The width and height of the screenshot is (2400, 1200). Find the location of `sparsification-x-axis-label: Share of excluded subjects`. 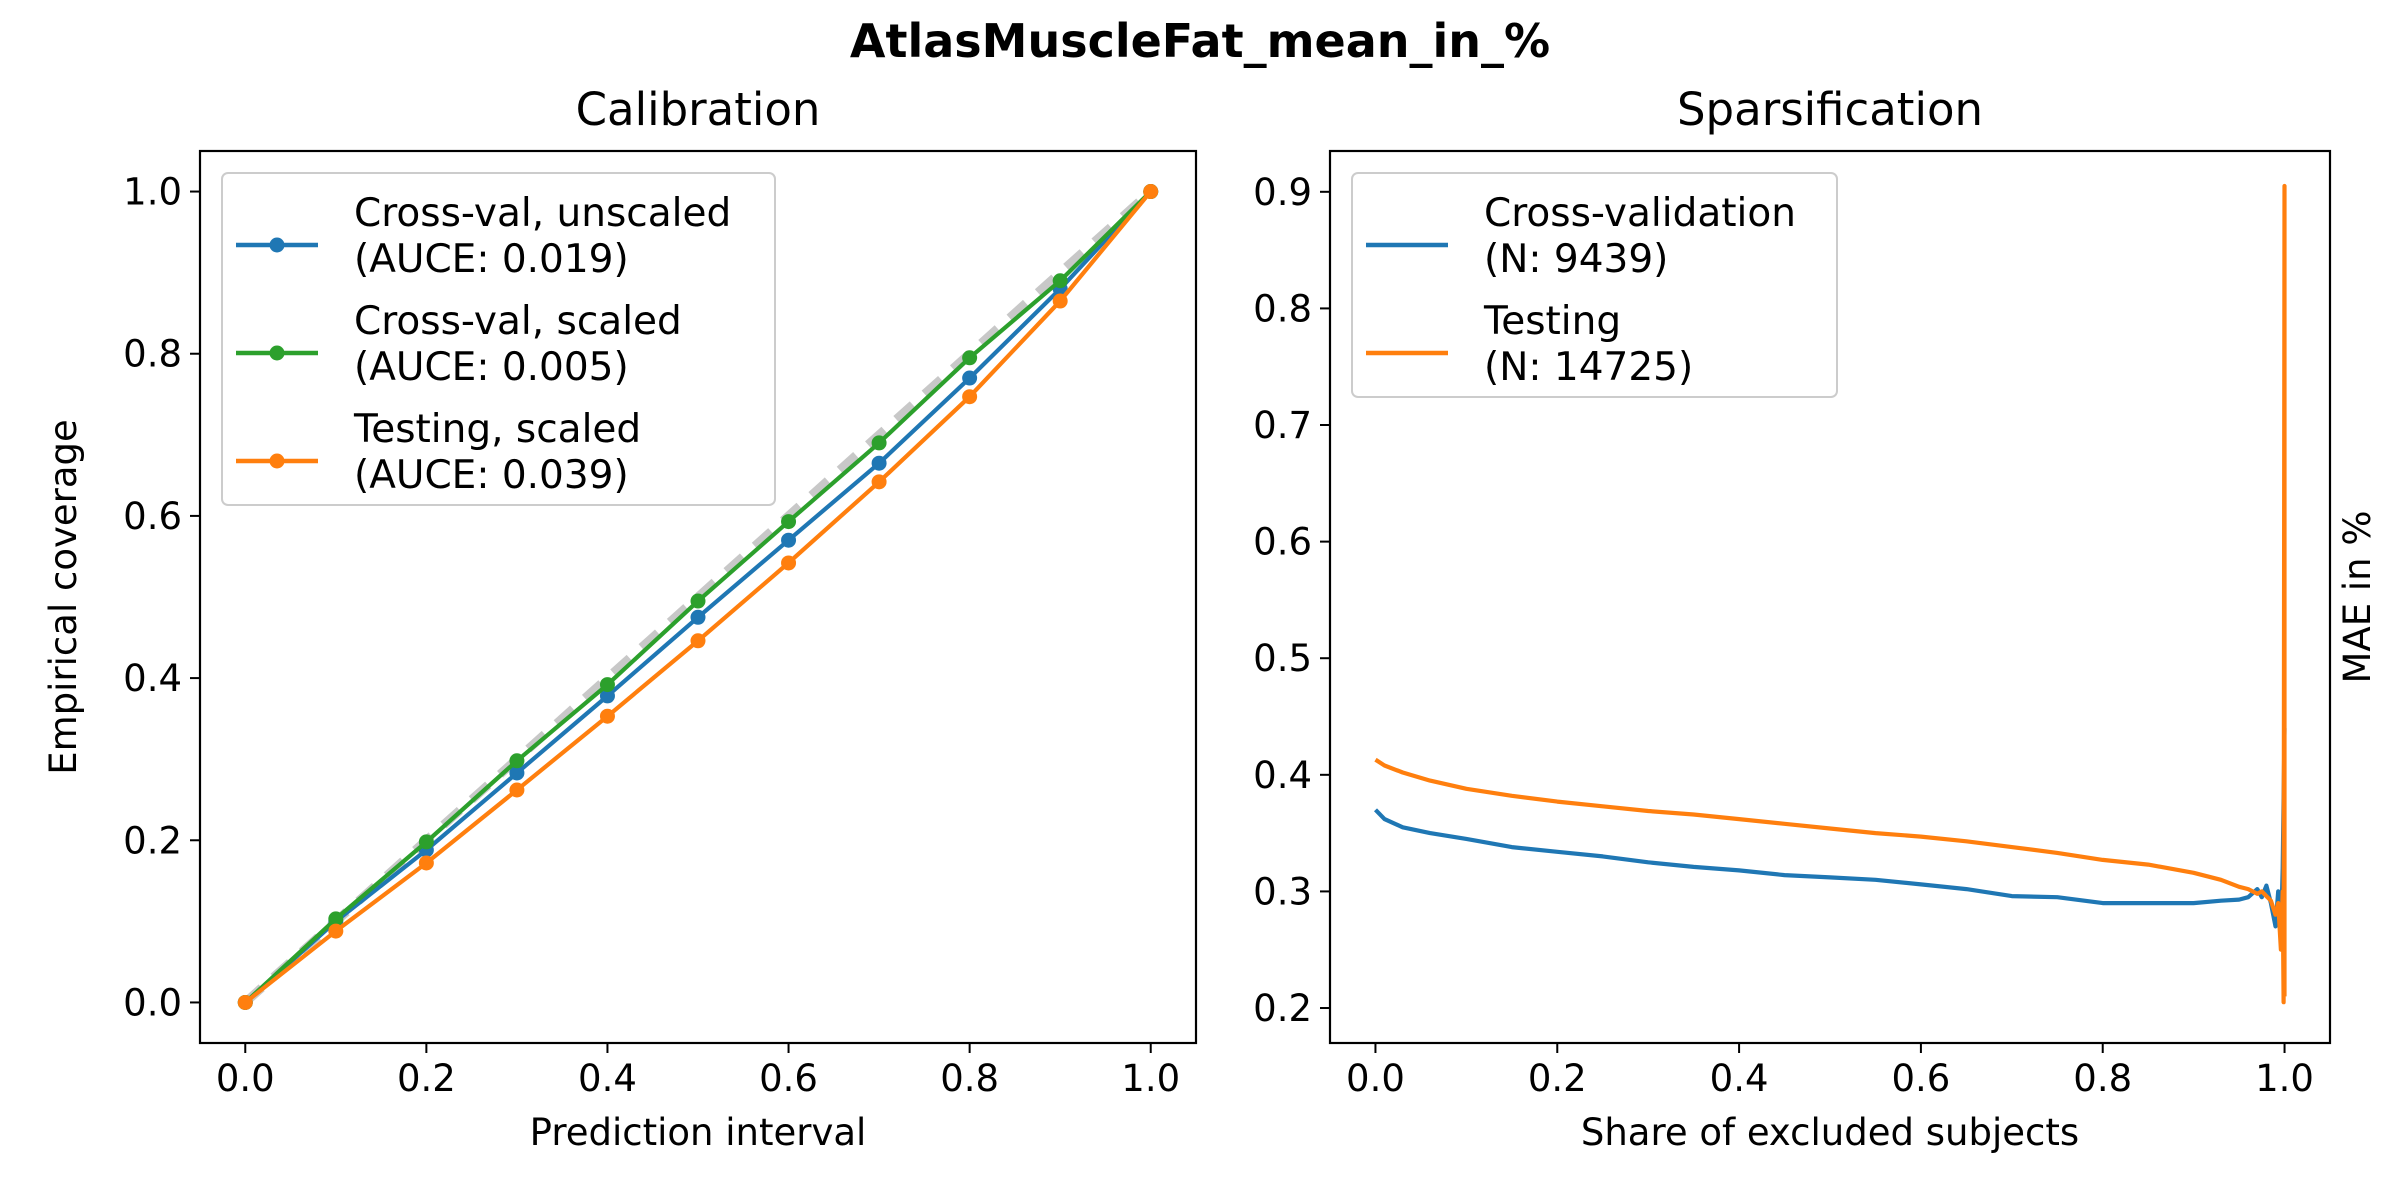

sparsification-x-axis-label: Share of excluded subjects is located at coordinates (1830, 1132).